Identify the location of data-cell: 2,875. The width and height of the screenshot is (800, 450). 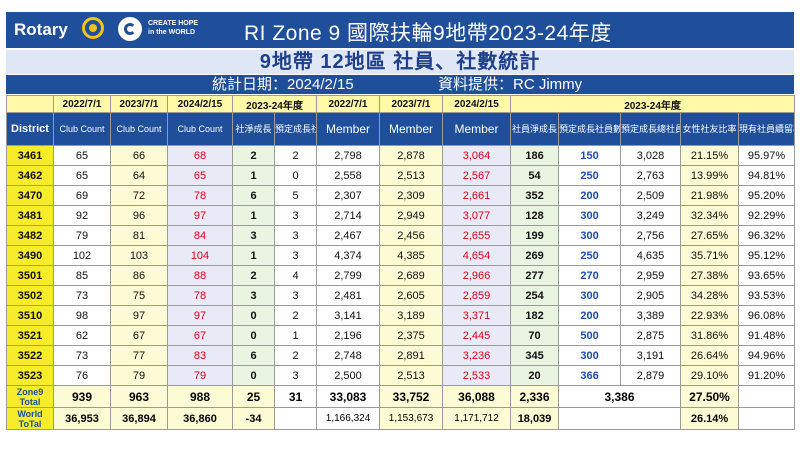
(651, 335).